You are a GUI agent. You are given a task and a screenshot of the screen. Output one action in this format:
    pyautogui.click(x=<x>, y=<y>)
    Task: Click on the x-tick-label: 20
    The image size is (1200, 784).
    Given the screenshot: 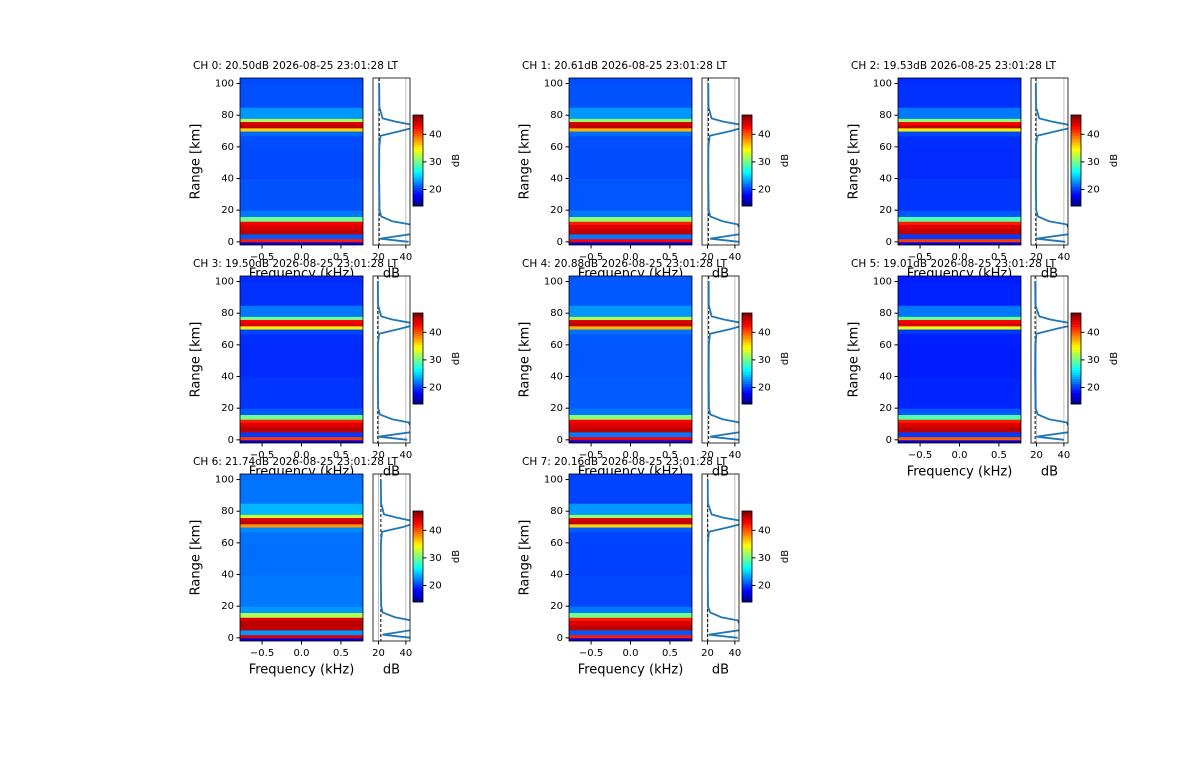 What is the action you would take?
    pyautogui.click(x=707, y=257)
    